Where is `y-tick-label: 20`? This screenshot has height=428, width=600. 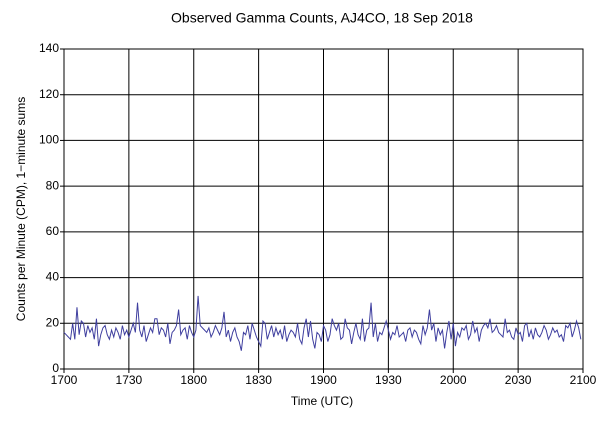
y-tick-label: 20 is located at coordinates (53, 322).